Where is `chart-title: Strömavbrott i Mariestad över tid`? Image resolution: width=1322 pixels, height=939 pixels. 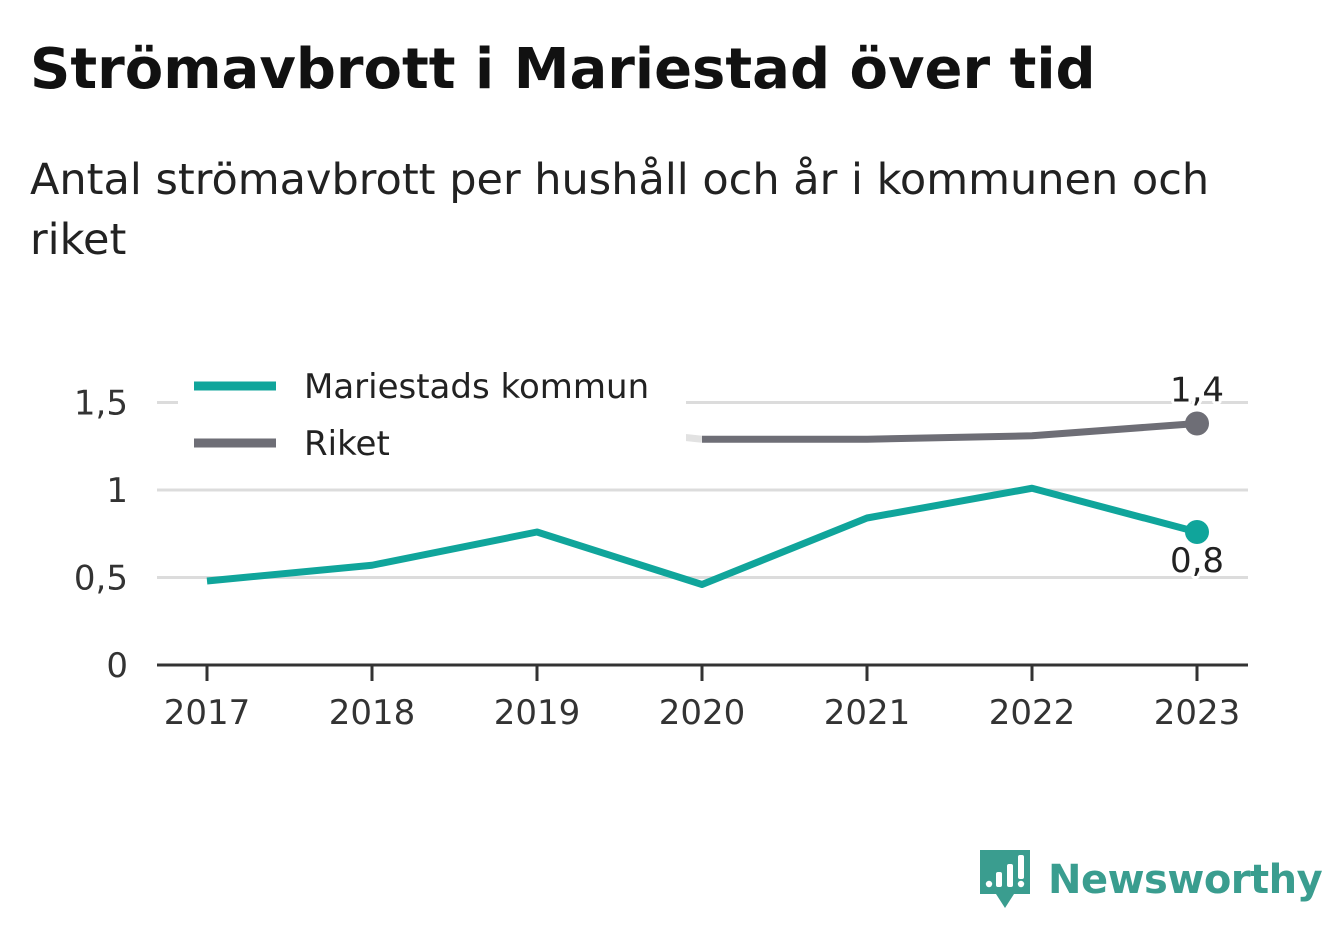 chart-title: Strömavbrott i Mariestad över tid is located at coordinates (563, 69).